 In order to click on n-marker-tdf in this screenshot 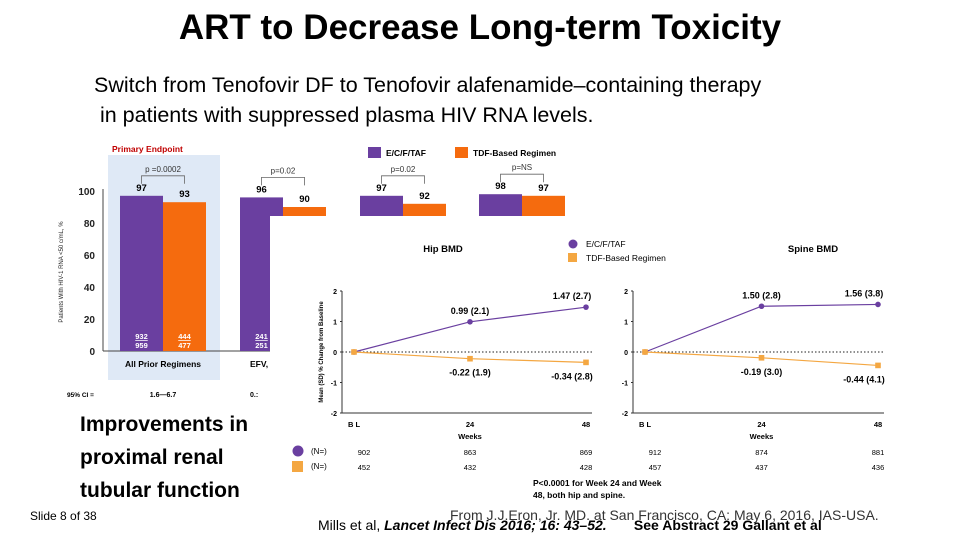, I will do `click(297, 466)`.